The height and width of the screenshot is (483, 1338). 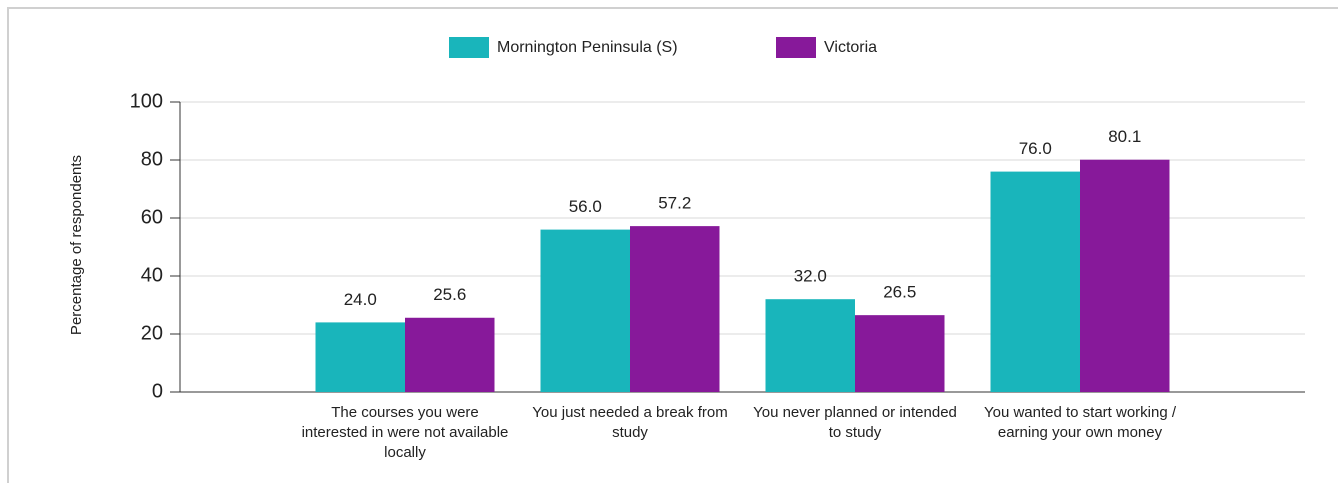 I want to click on y-axis-label: Percentage of respondents, so click(x=76, y=245).